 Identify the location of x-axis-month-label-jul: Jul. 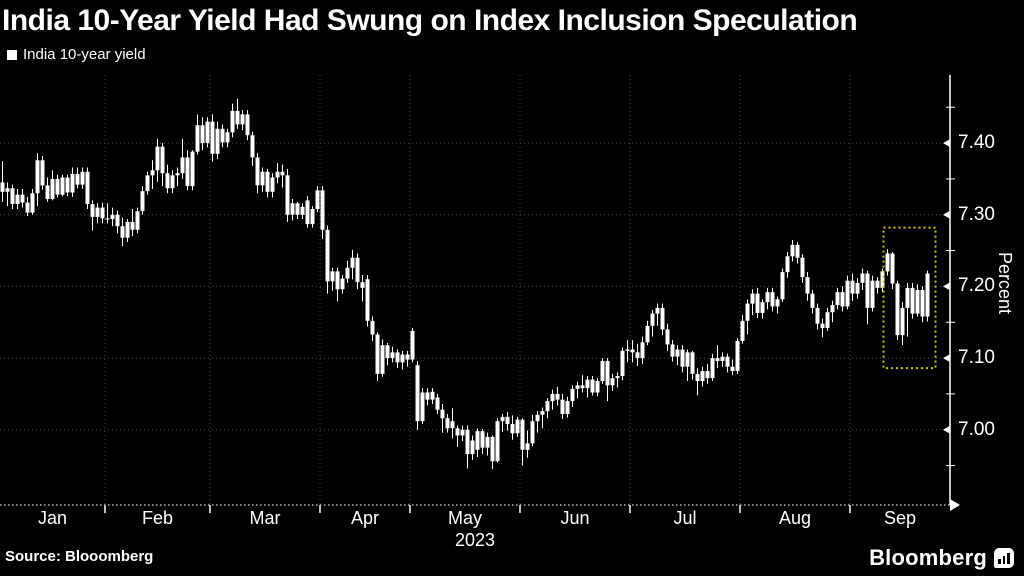
(685, 518).